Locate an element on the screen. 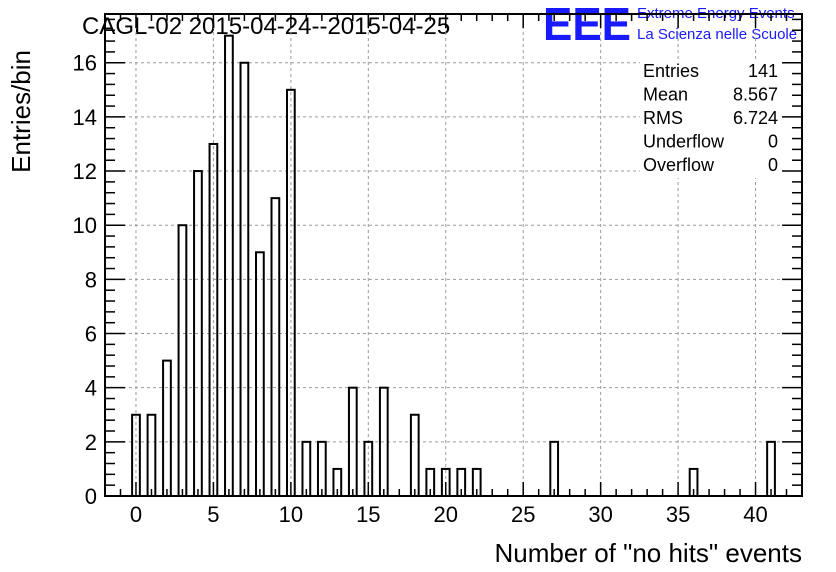  chart-title: CAGL-02 2015-04-24--2015-04-25 is located at coordinates (266, 26).